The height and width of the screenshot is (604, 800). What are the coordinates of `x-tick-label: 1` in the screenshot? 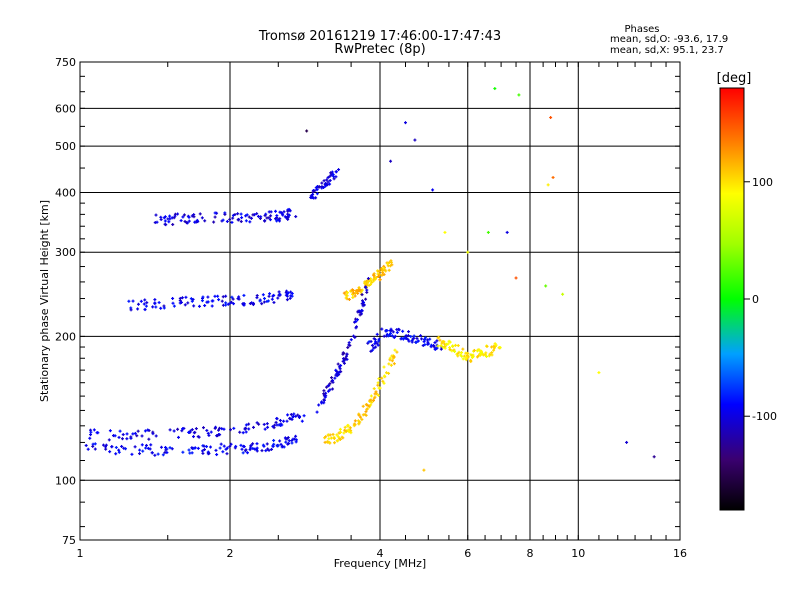 It's located at (80, 553).